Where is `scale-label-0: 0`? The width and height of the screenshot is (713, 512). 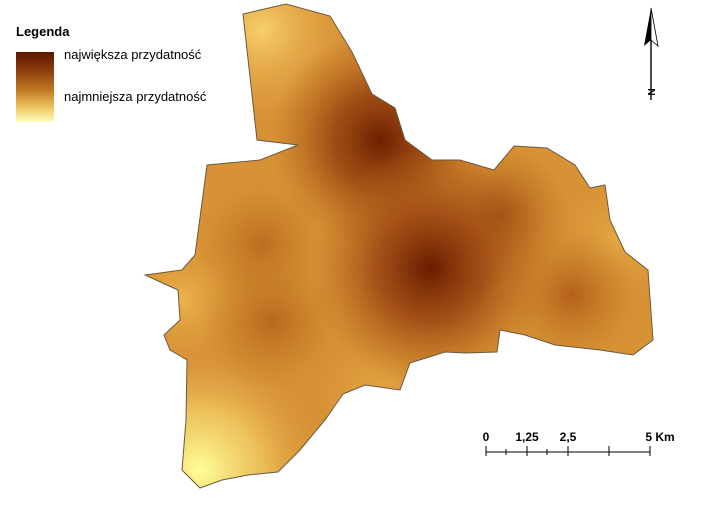 scale-label-0: 0 is located at coordinates (486, 437).